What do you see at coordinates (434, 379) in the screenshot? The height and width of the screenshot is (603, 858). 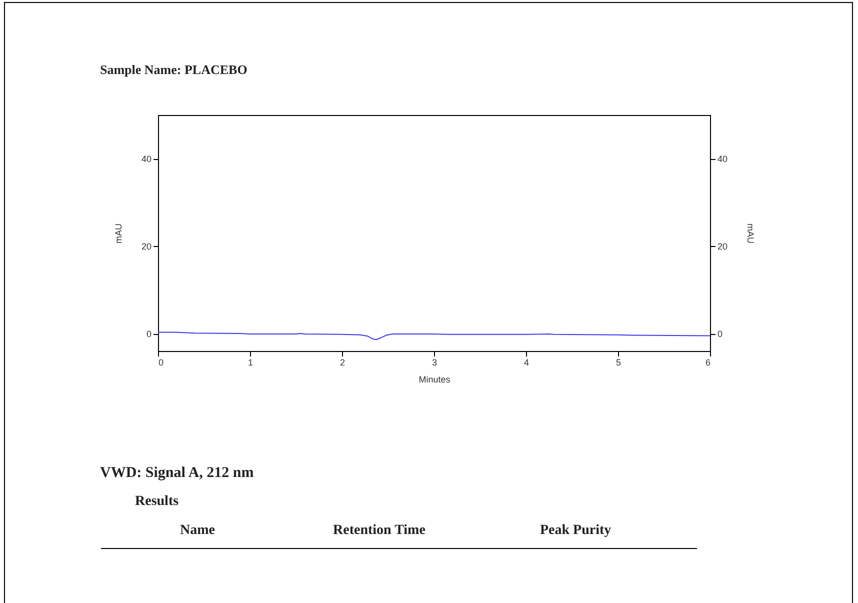 I see `x-axis-title: Minutes` at bounding box center [434, 379].